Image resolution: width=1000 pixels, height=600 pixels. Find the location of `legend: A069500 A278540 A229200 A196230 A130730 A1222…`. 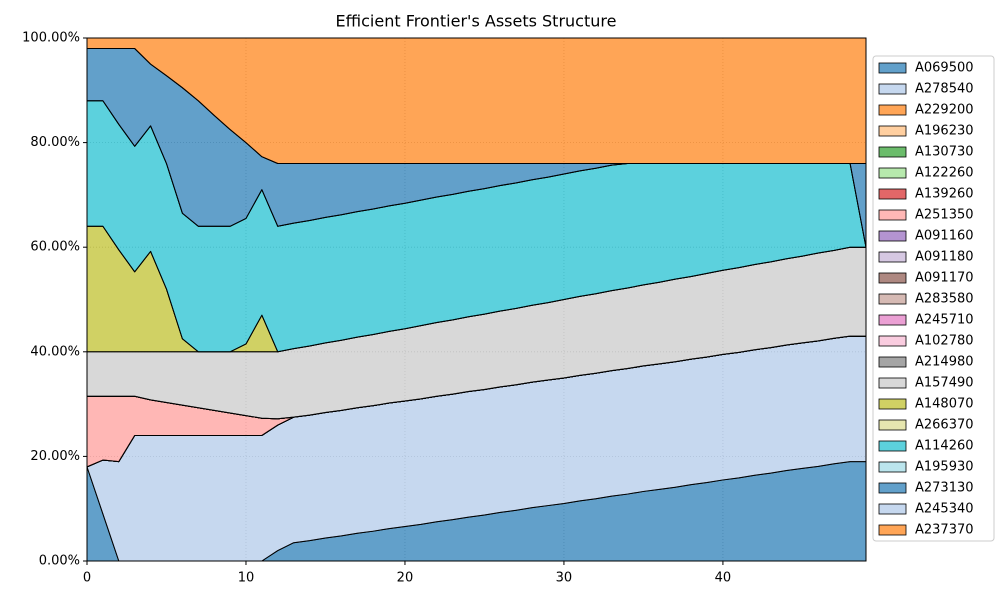

legend: A069500 A278540 A229200 A196230 A130730 A1222… is located at coordinates (933, 298).